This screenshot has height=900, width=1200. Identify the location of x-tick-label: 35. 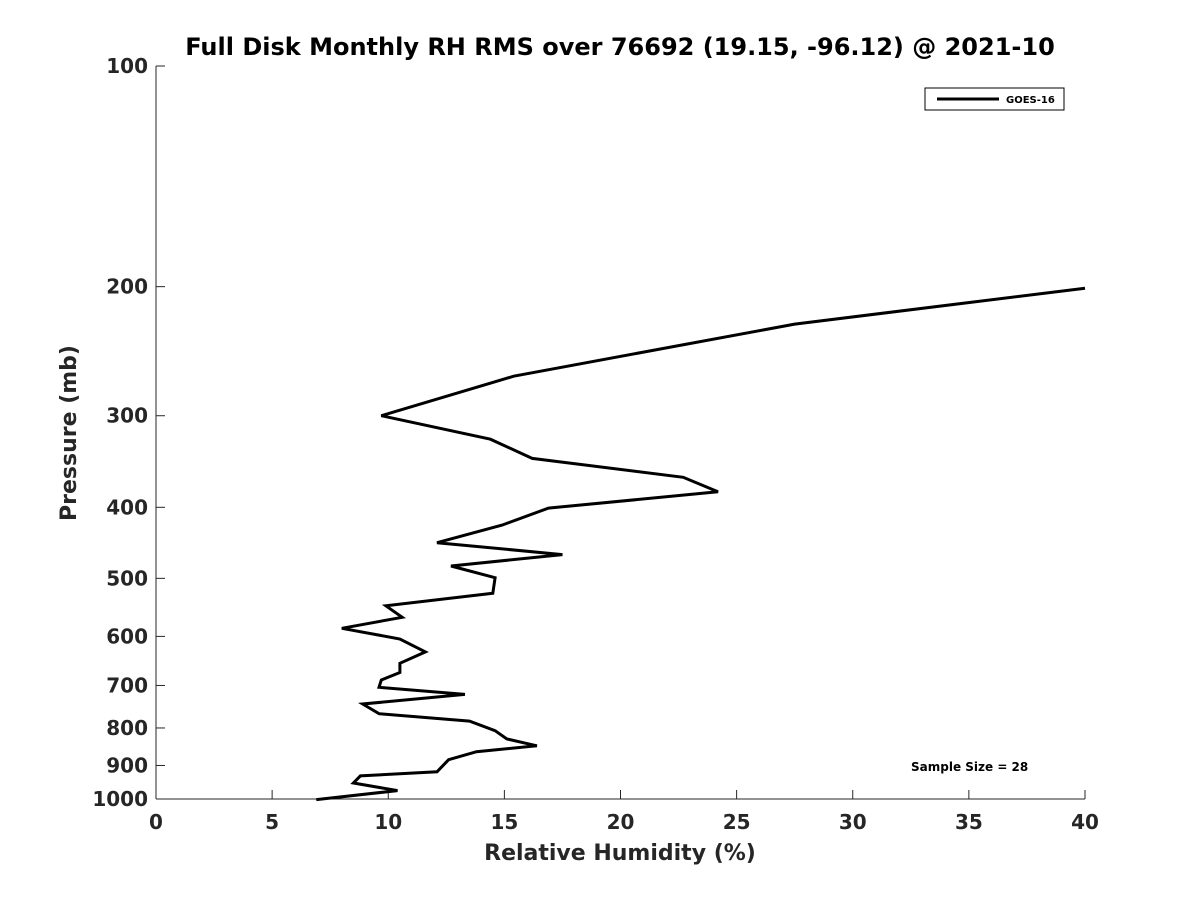
(969, 822).